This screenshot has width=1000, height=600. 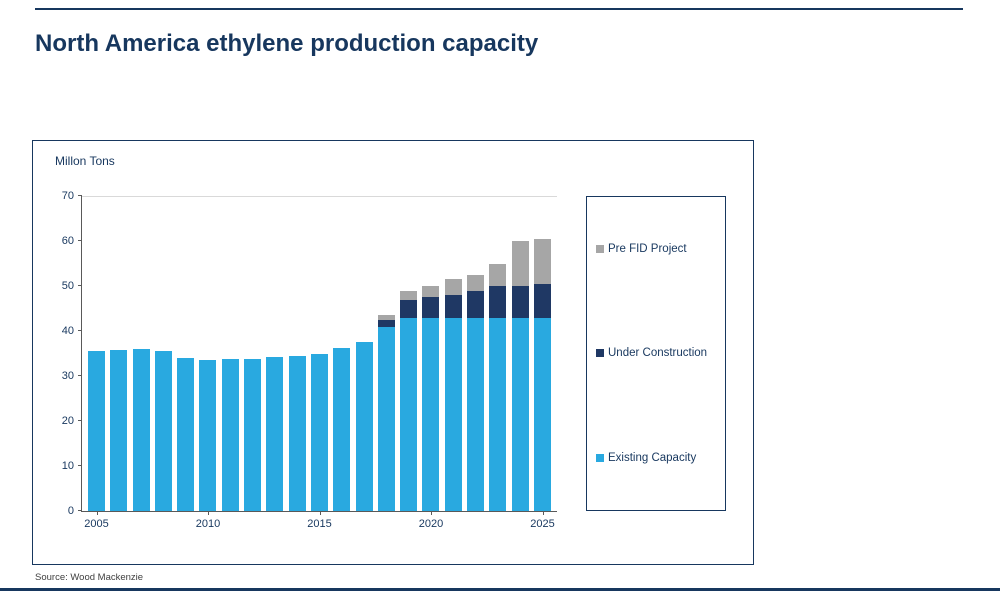 I want to click on stacked-bar-2021, so click(x=453, y=395).